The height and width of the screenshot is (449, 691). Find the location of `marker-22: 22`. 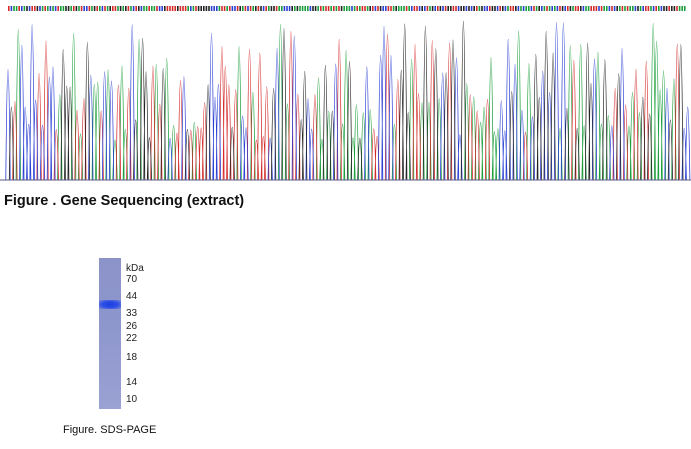

marker-22: 22 is located at coordinates (132, 338).